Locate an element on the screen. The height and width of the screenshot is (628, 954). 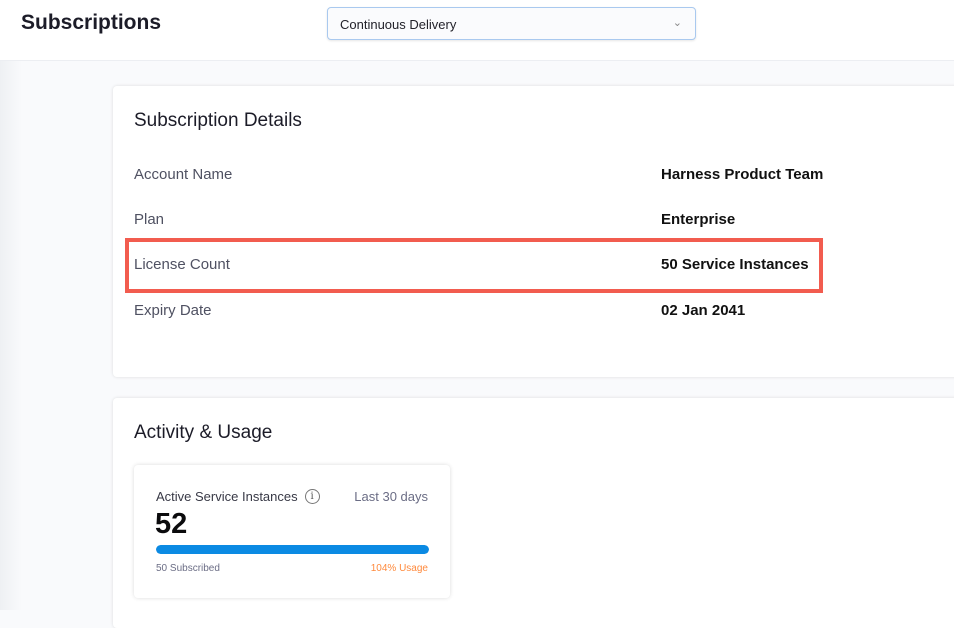
page-title: Subscriptions is located at coordinates (91, 22).